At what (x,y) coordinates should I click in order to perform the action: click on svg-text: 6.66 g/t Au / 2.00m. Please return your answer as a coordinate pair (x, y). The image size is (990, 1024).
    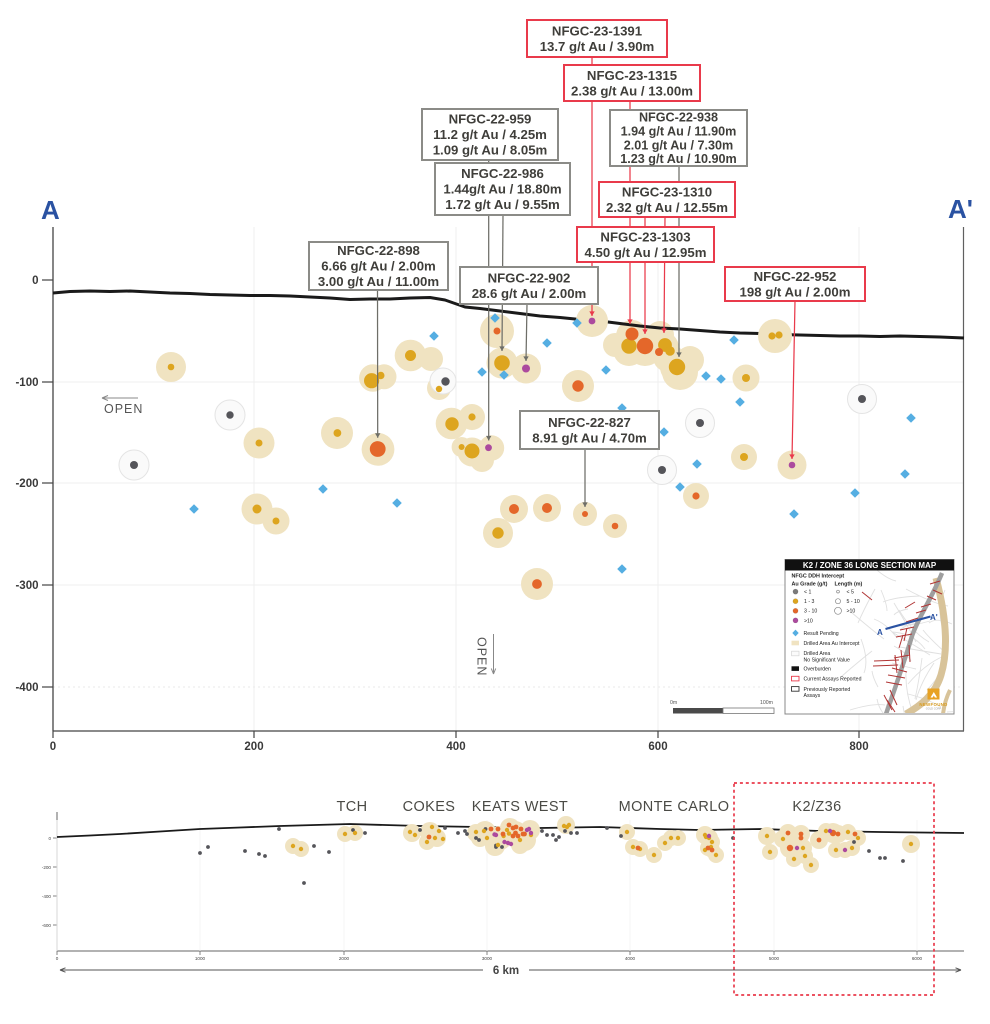
    Looking at the image, I should click on (378, 266).